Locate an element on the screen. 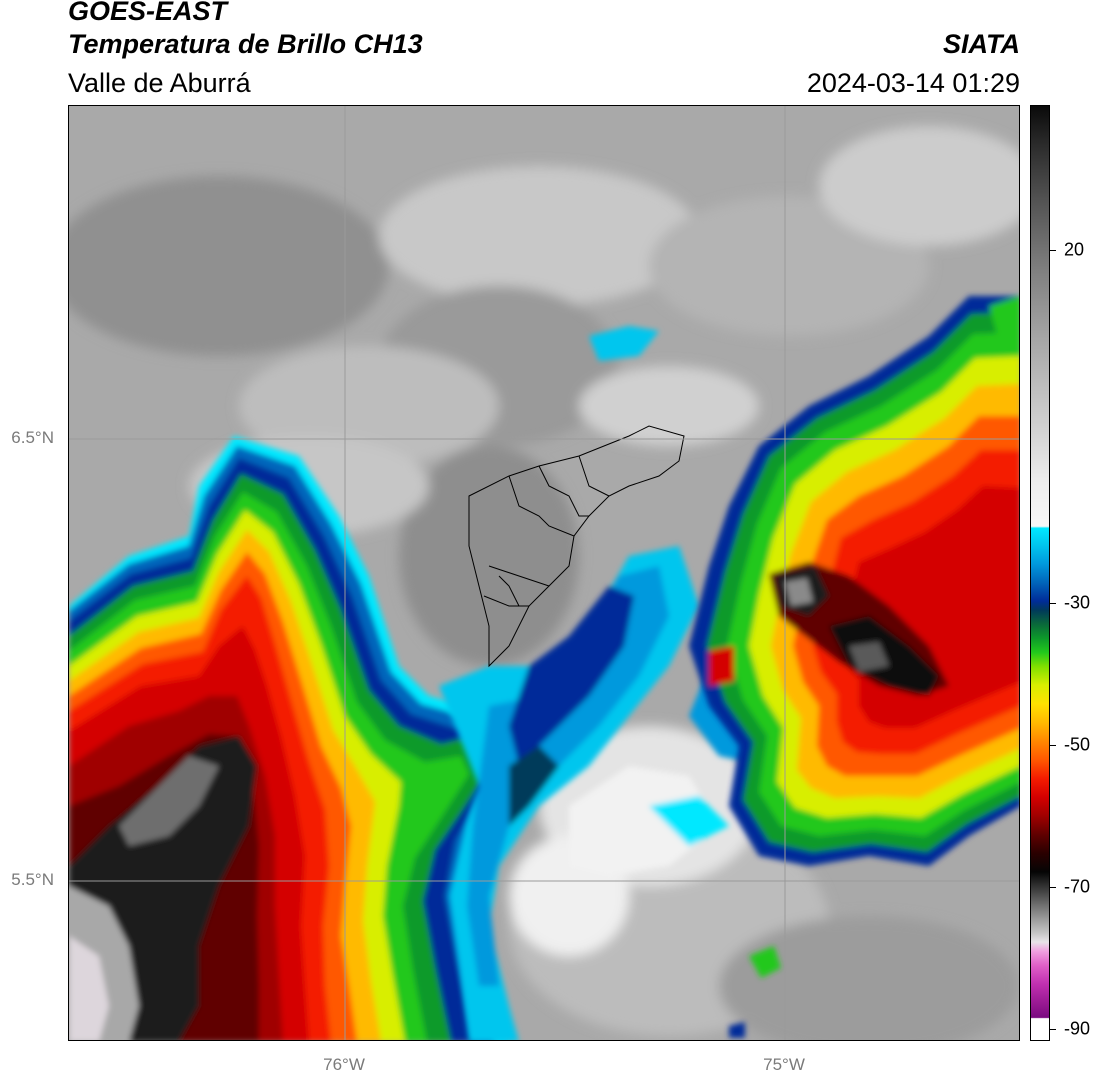  lat-label-5-5: 5.5°N is located at coordinates (32, 879).